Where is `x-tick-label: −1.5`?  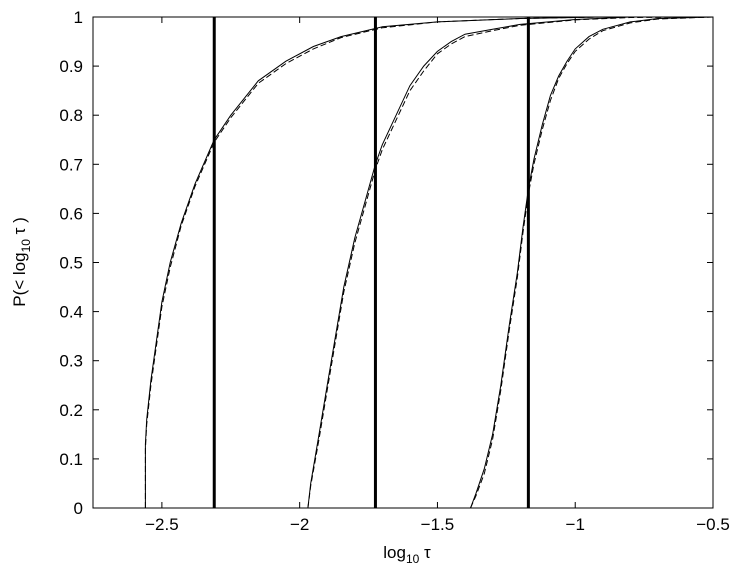 x-tick-label: −1.5 is located at coordinates (438, 524).